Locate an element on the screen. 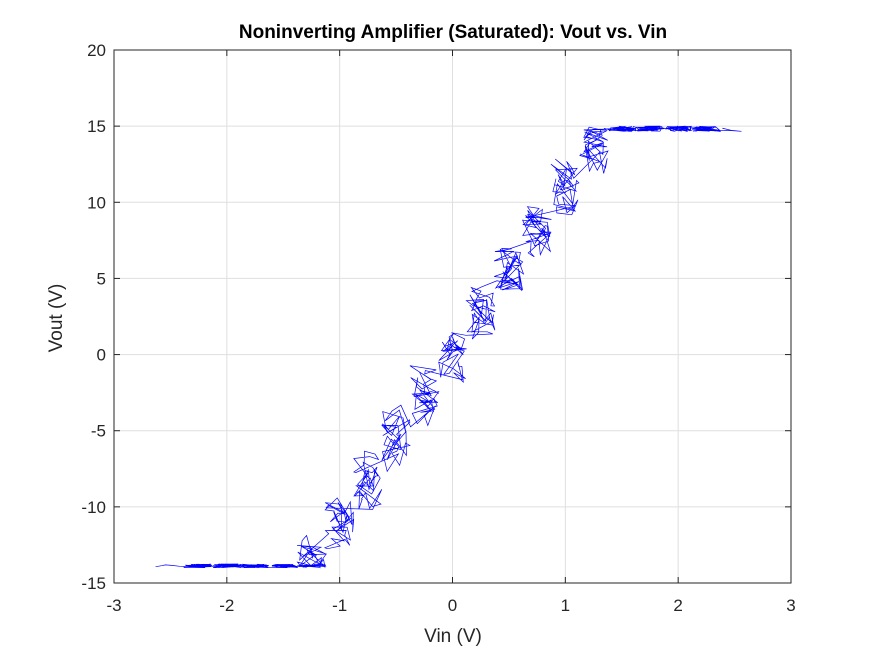 The width and height of the screenshot is (875, 656). x-tick-label: -3 is located at coordinates (113, 605).